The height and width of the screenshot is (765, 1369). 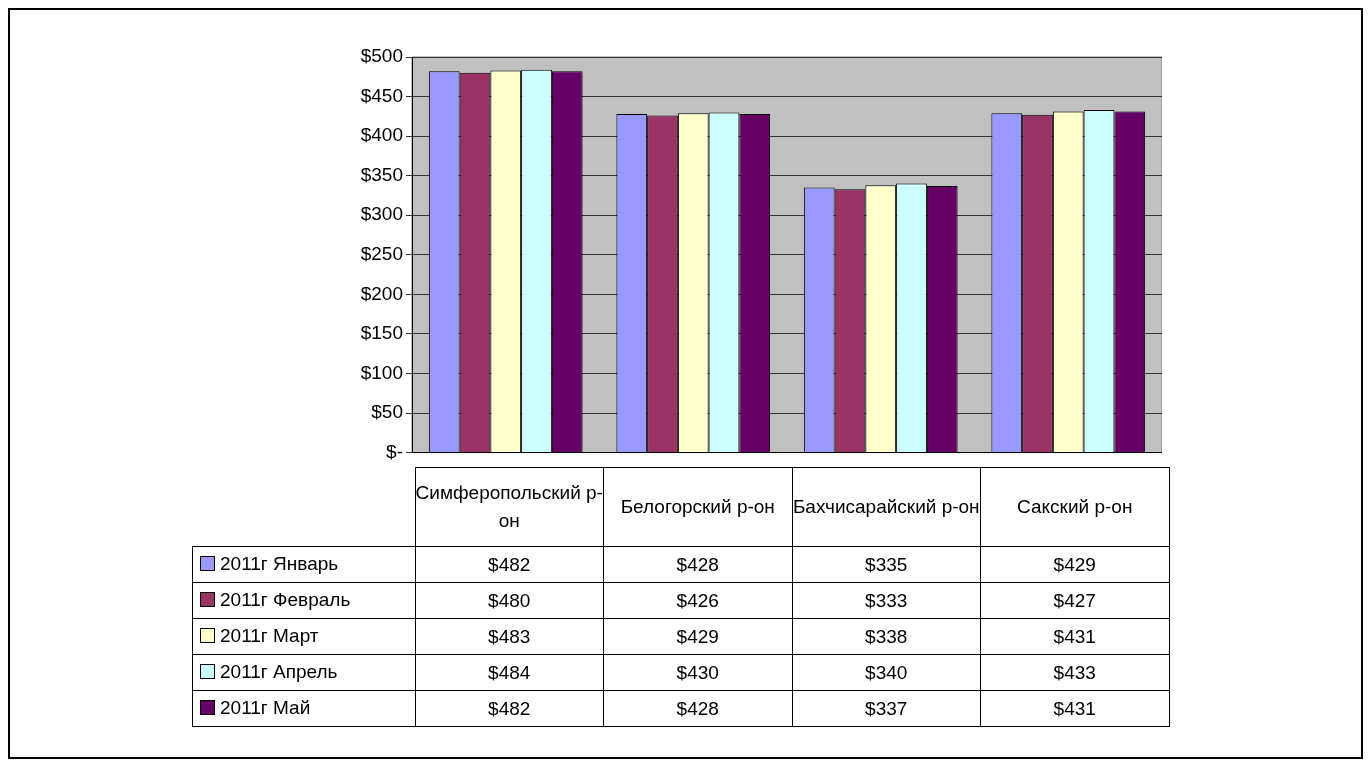 I want to click on legend-label: 2011г Май, so click(x=265, y=707).